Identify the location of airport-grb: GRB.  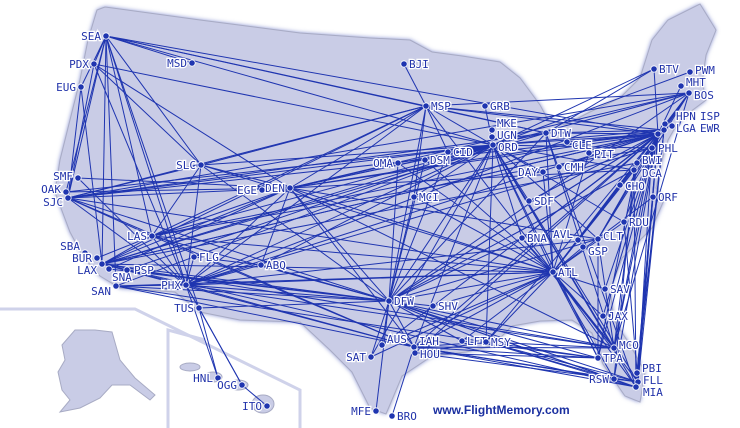
(496, 106).